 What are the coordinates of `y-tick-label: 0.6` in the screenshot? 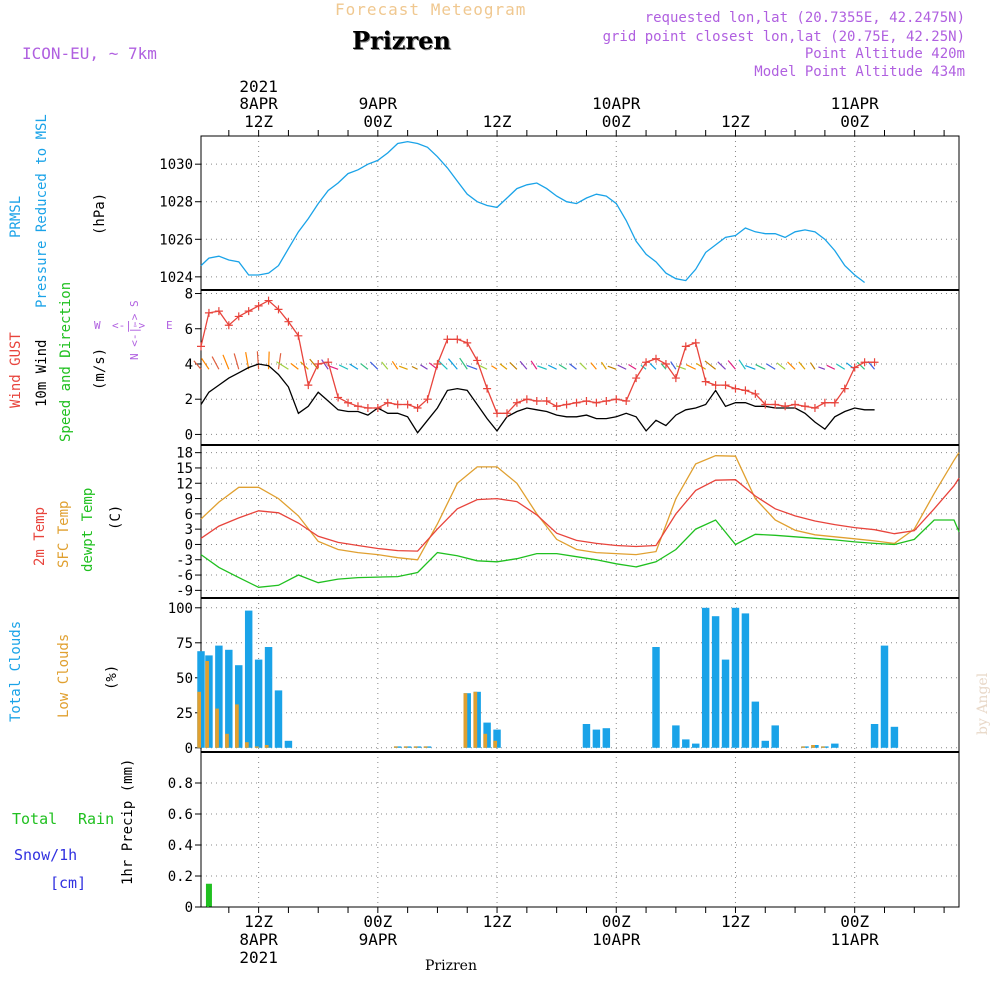 It's located at (180, 815).